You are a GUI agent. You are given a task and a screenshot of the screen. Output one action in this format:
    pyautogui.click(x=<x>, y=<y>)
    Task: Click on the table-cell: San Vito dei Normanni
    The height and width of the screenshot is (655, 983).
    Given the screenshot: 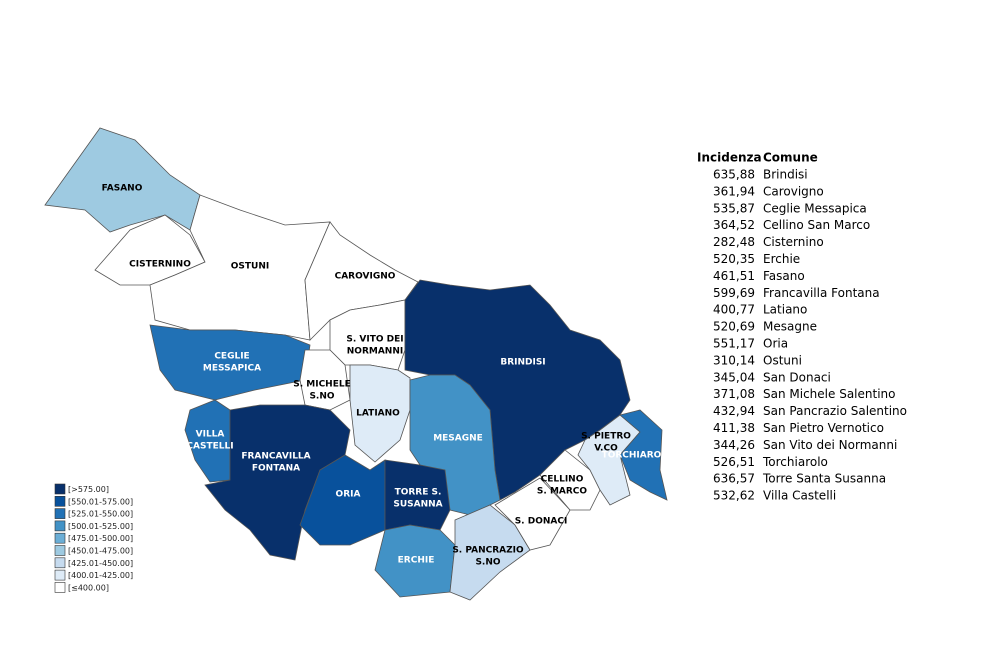 What is the action you would take?
    pyautogui.click(x=830, y=445)
    